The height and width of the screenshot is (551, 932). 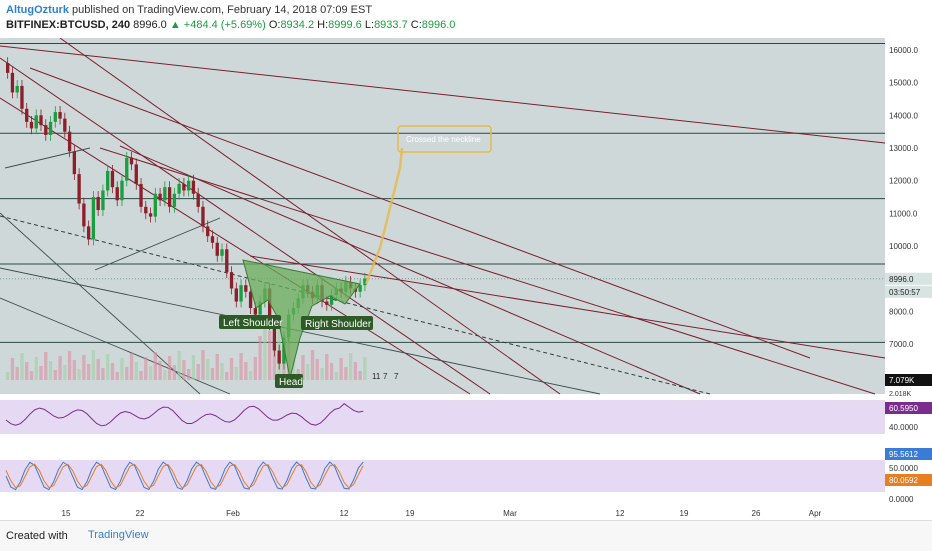 What do you see at coordinates (184, 415) in the screenshot?
I see `rsi-line` at bounding box center [184, 415].